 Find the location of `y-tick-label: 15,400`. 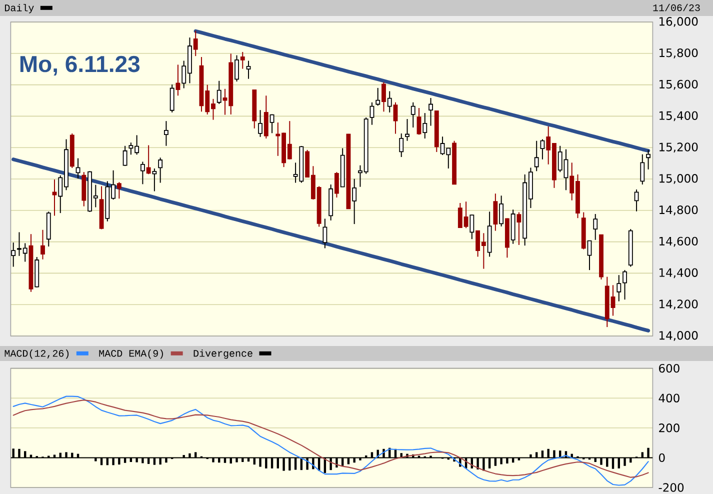

y-tick-label: 15,400 is located at coordinates (679, 116).